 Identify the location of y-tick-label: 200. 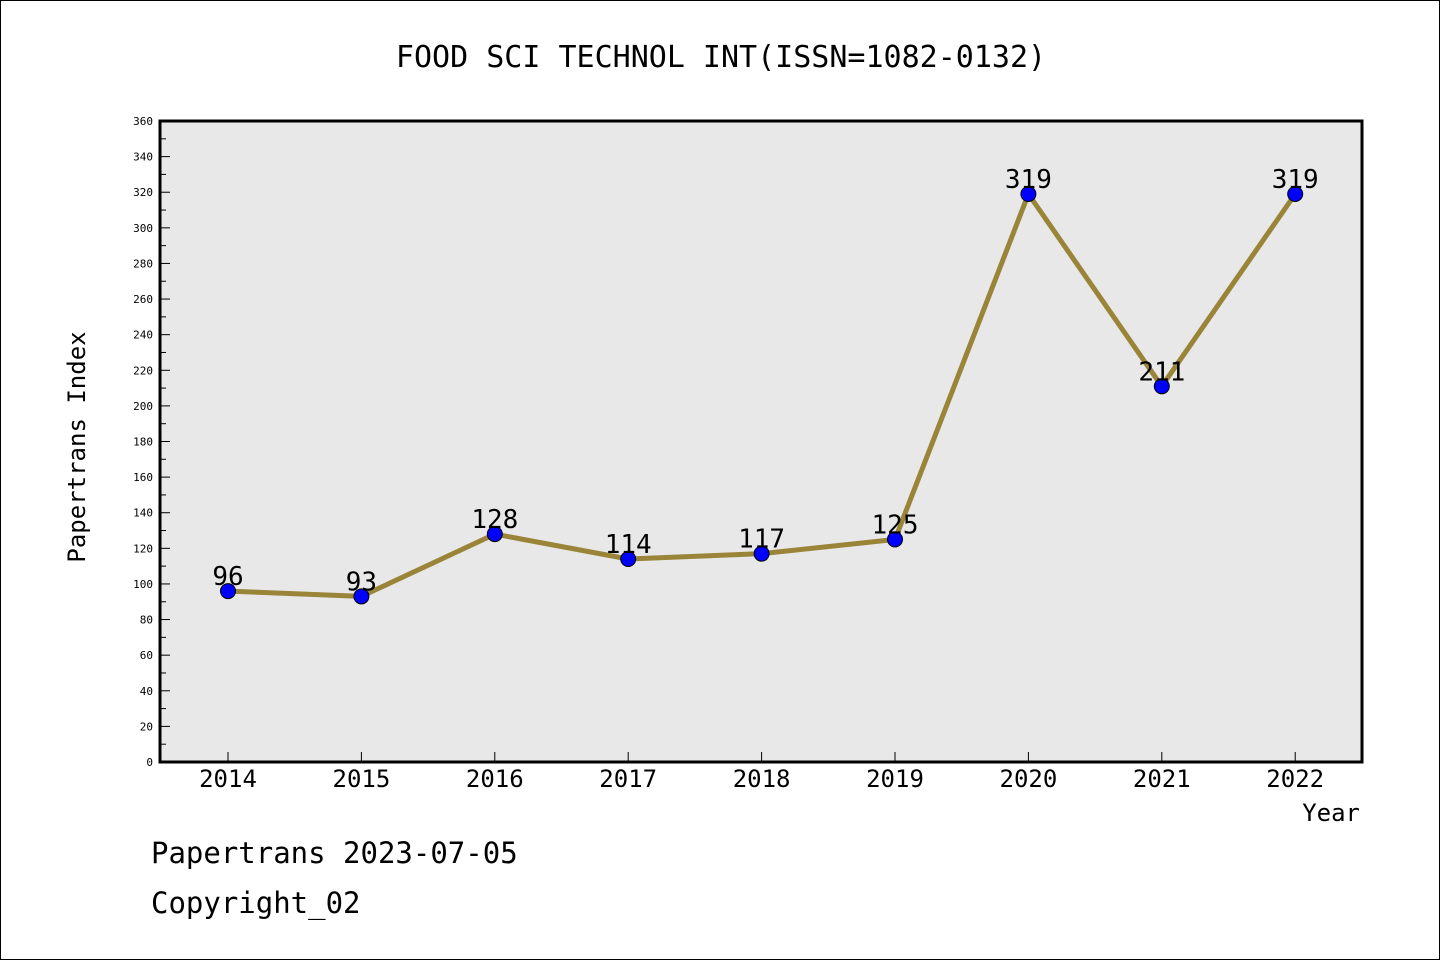
(143, 406).